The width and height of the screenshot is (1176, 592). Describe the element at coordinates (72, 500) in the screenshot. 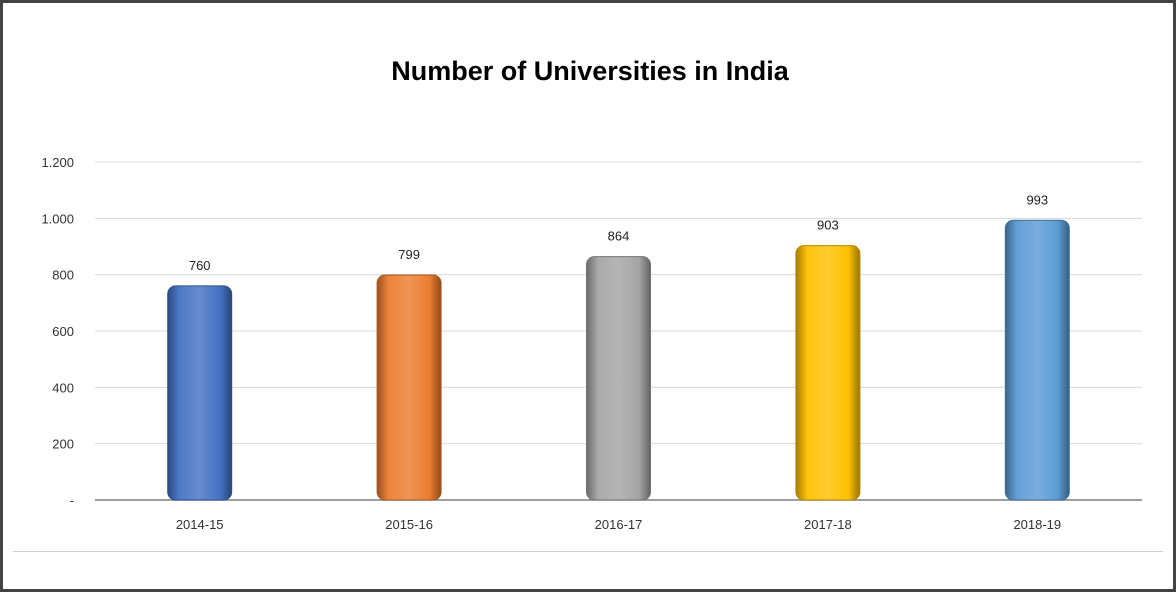

I see `y-tick-label: -` at that location.